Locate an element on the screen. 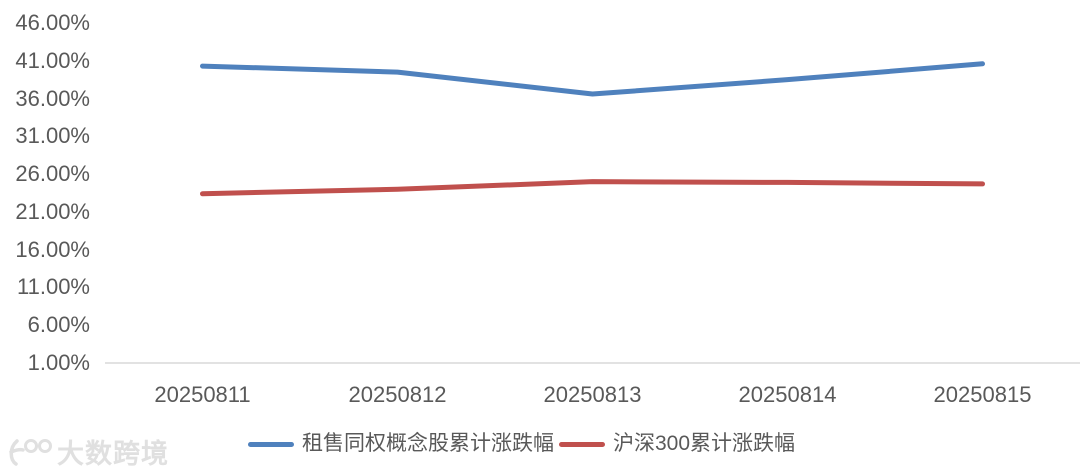  watermark-logo-icon is located at coordinates (30, 452).